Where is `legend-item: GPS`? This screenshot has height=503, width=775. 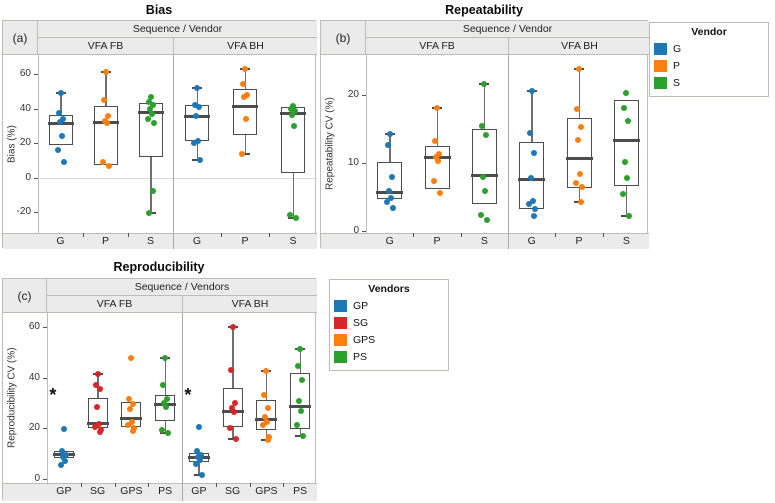 legend-item: GPS is located at coordinates (389, 339).